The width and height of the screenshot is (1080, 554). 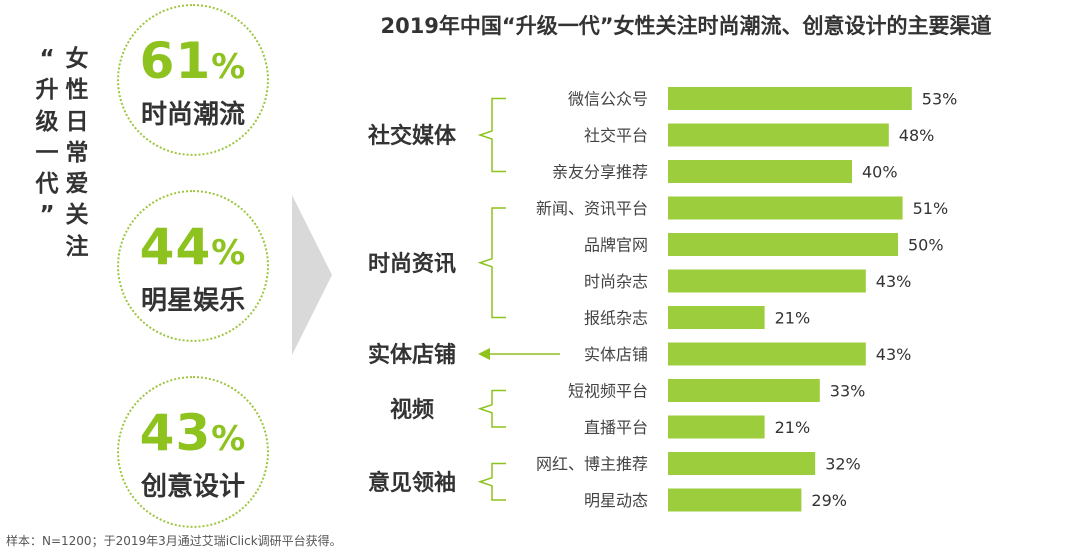 What do you see at coordinates (616, 135) in the screenshot?
I see `category-label: 社交平台` at bounding box center [616, 135].